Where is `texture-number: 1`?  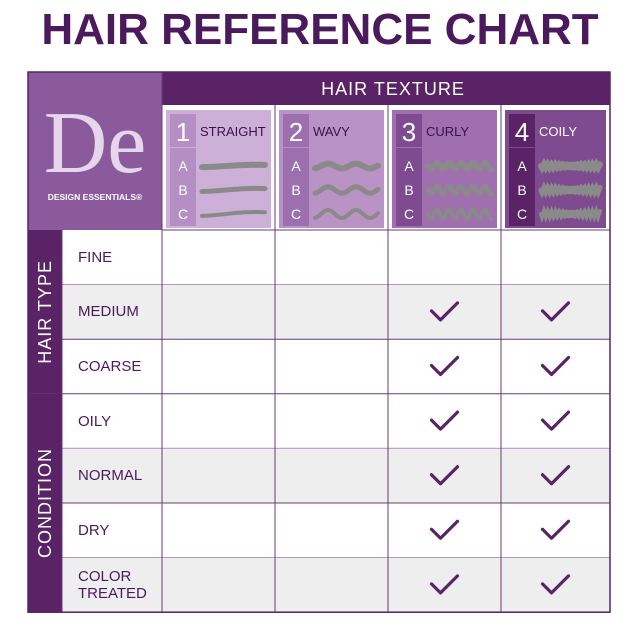
texture-number: 1 is located at coordinates (183, 132).